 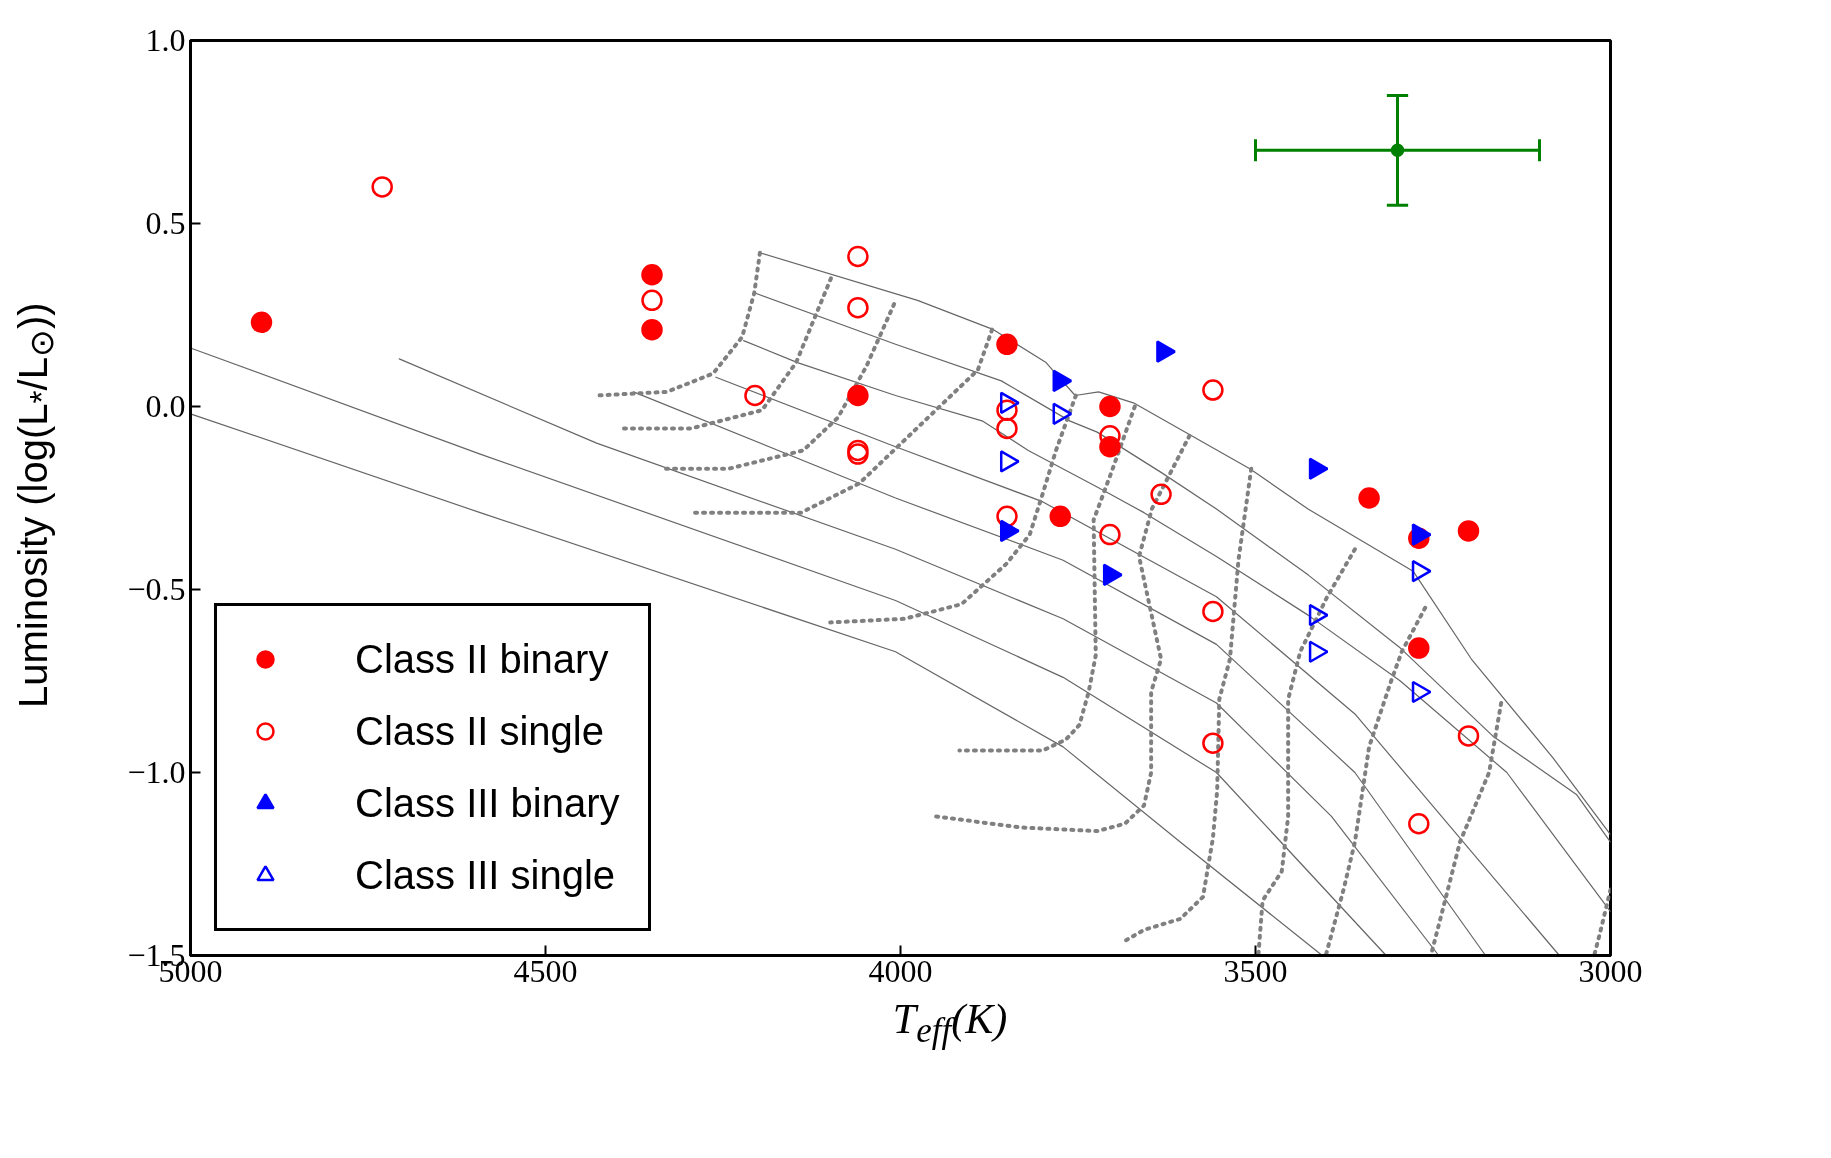 I want to click on x-tick-label: 4000, so click(x=900, y=970).